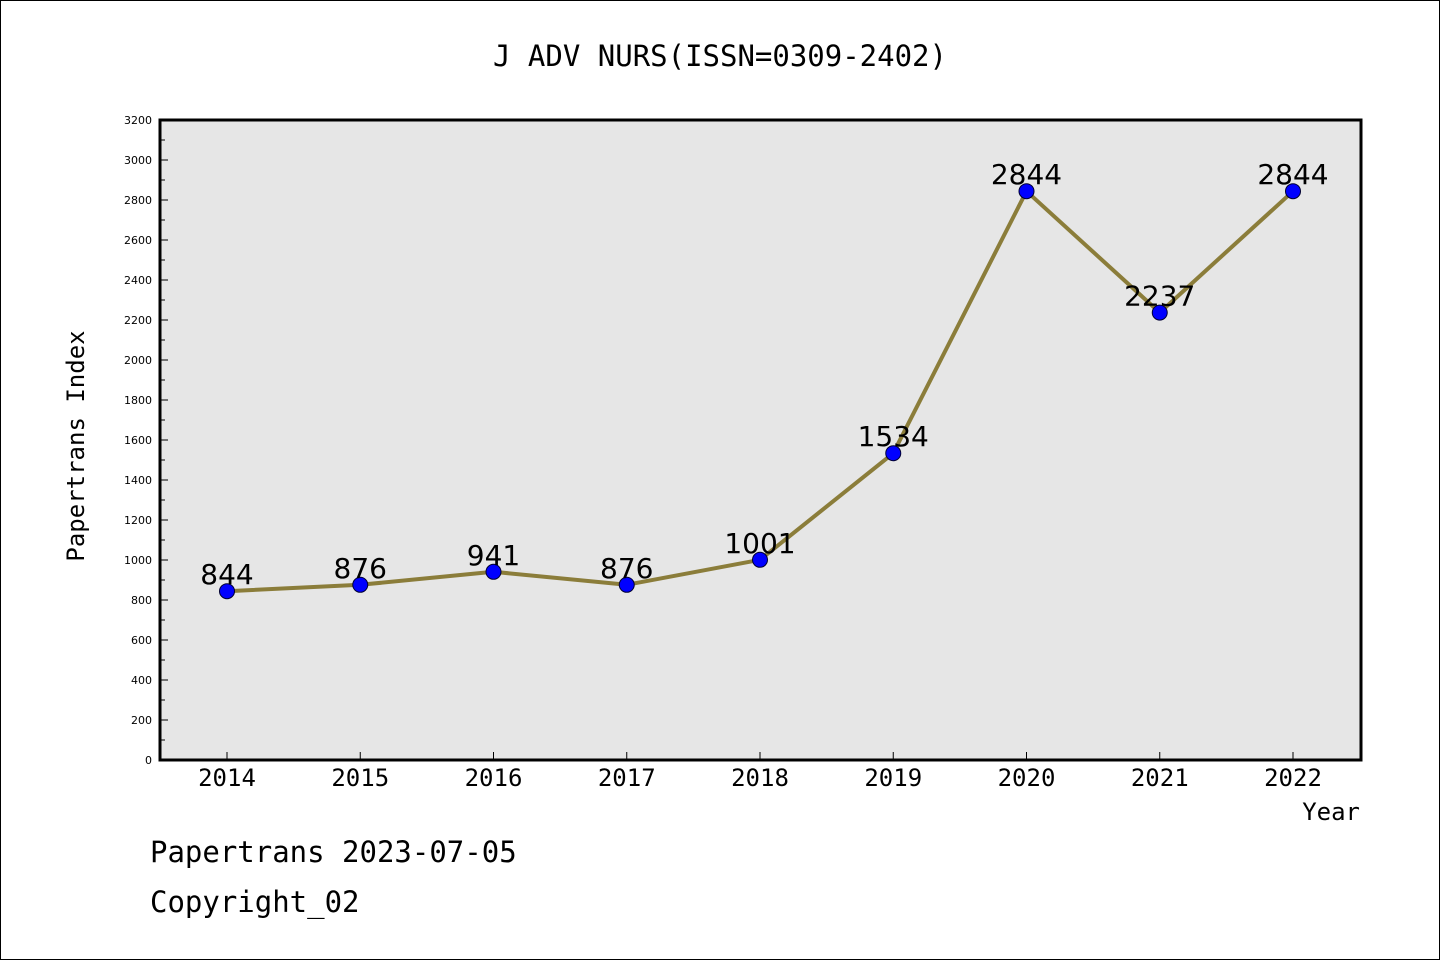  I want to click on x-axis-label: Year, so click(1331, 812).